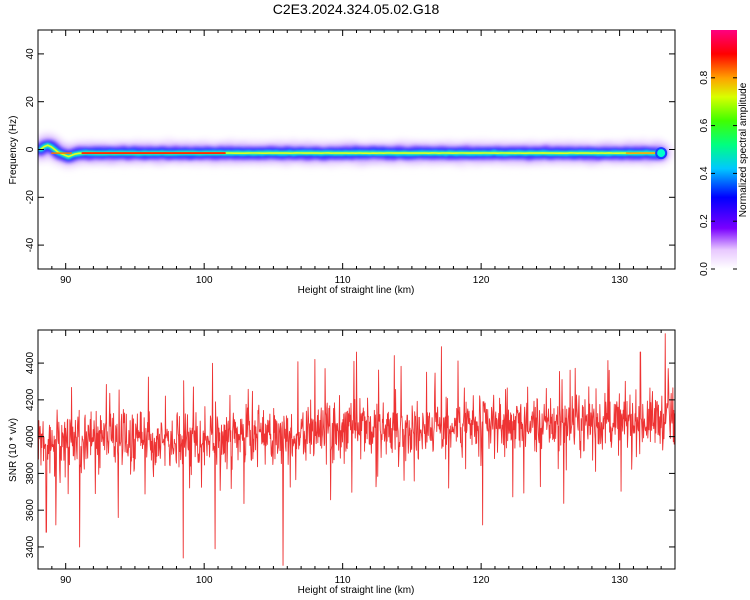  What do you see at coordinates (30, 54) in the screenshot?
I see `y-tick-label: 40` at bounding box center [30, 54].